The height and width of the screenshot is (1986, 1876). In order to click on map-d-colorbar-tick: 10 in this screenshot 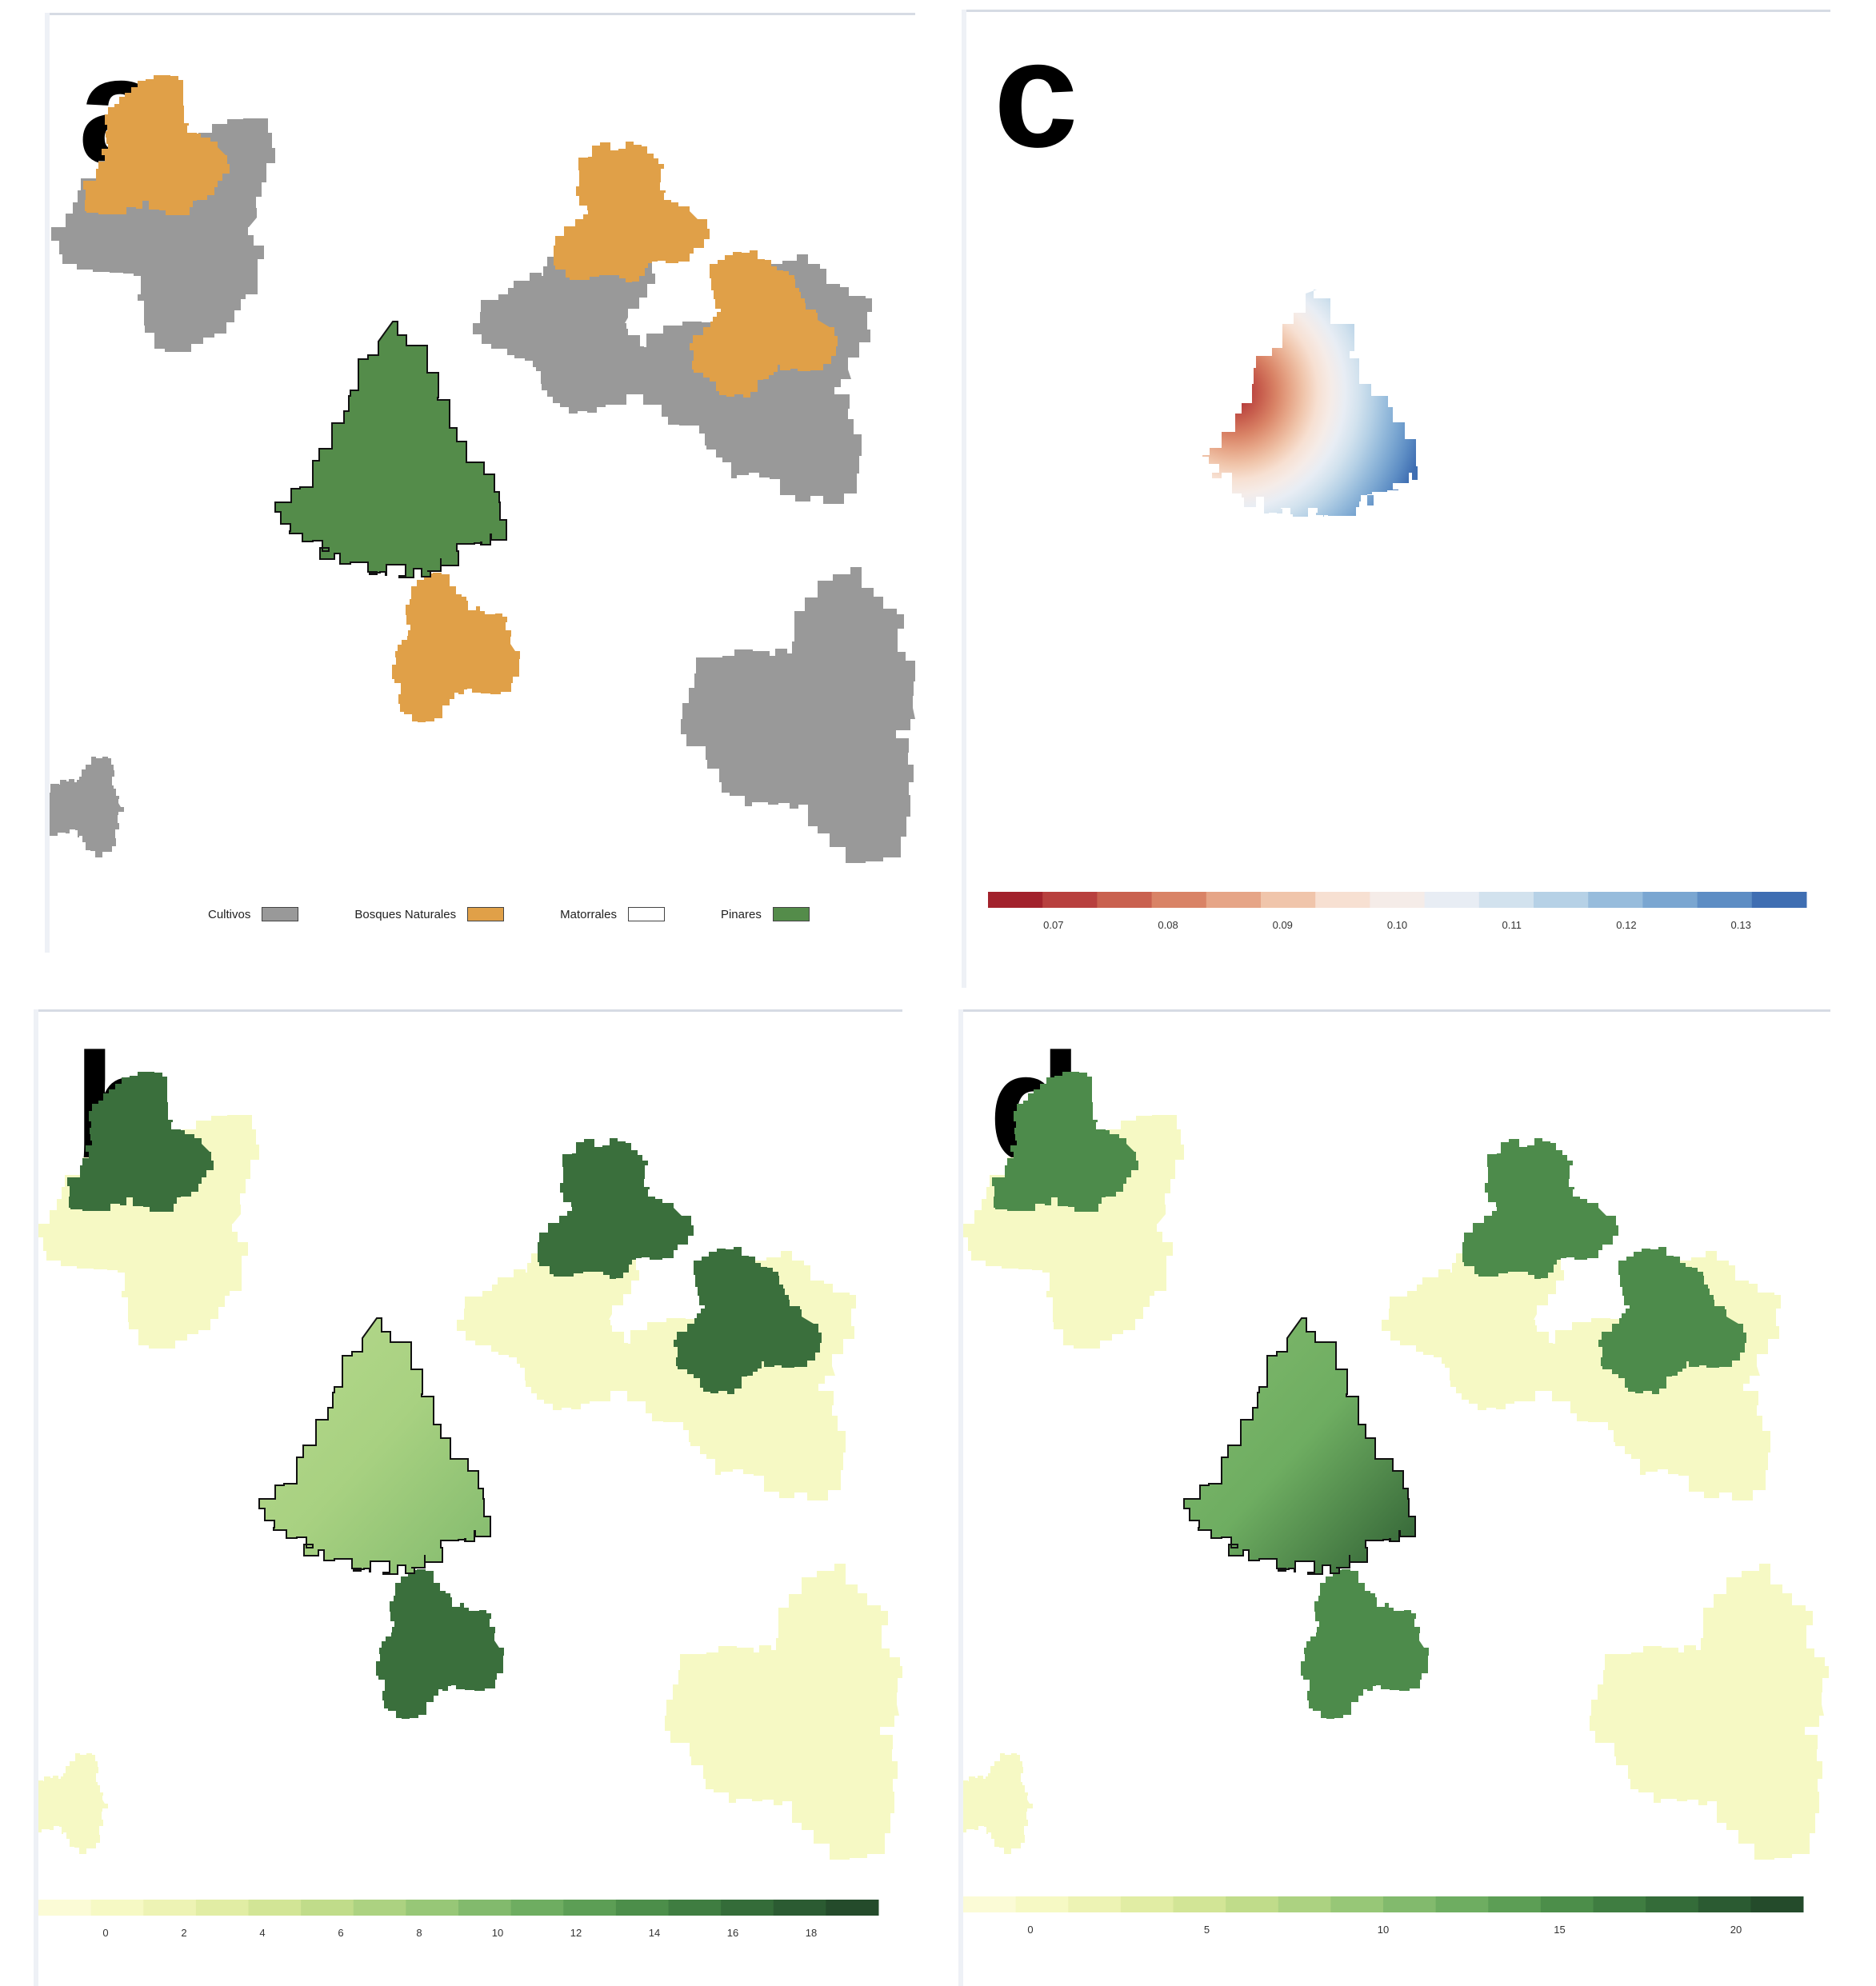, I will do `click(1383, 1930)`.